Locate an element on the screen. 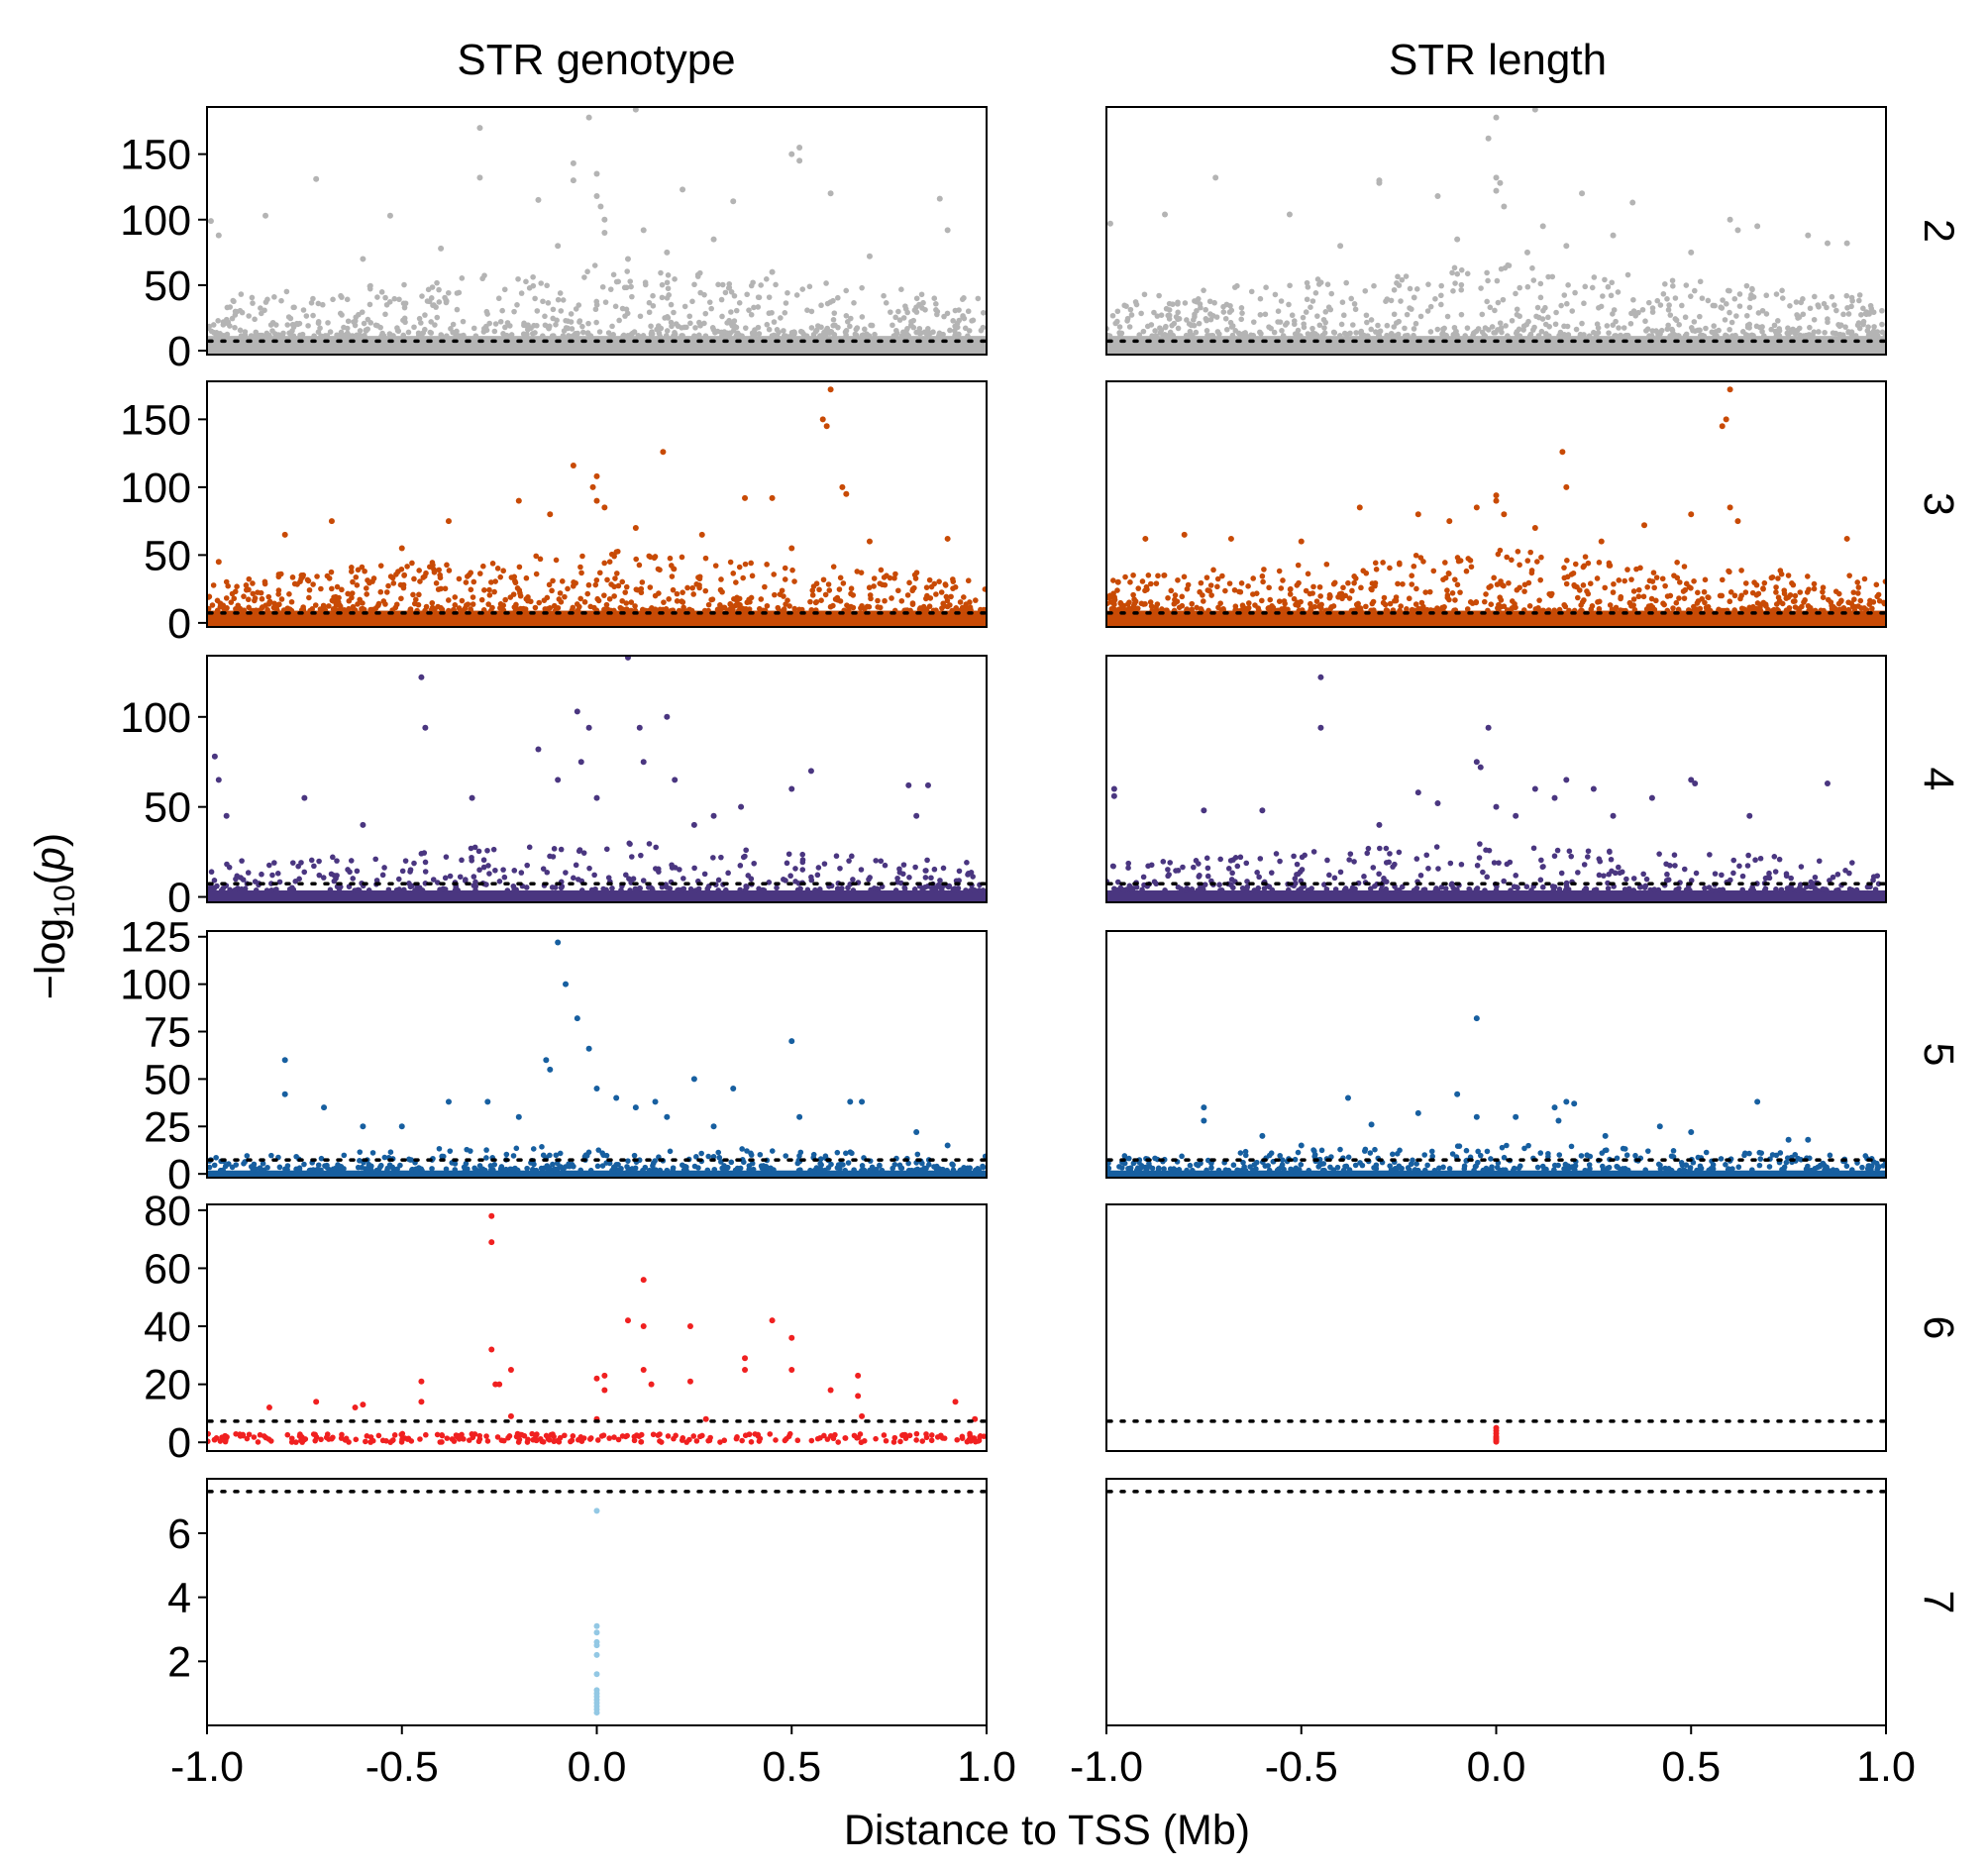 The height and width of the screenshot is (1871, 1988). panel-frame is located at coordinates (1496, 779).